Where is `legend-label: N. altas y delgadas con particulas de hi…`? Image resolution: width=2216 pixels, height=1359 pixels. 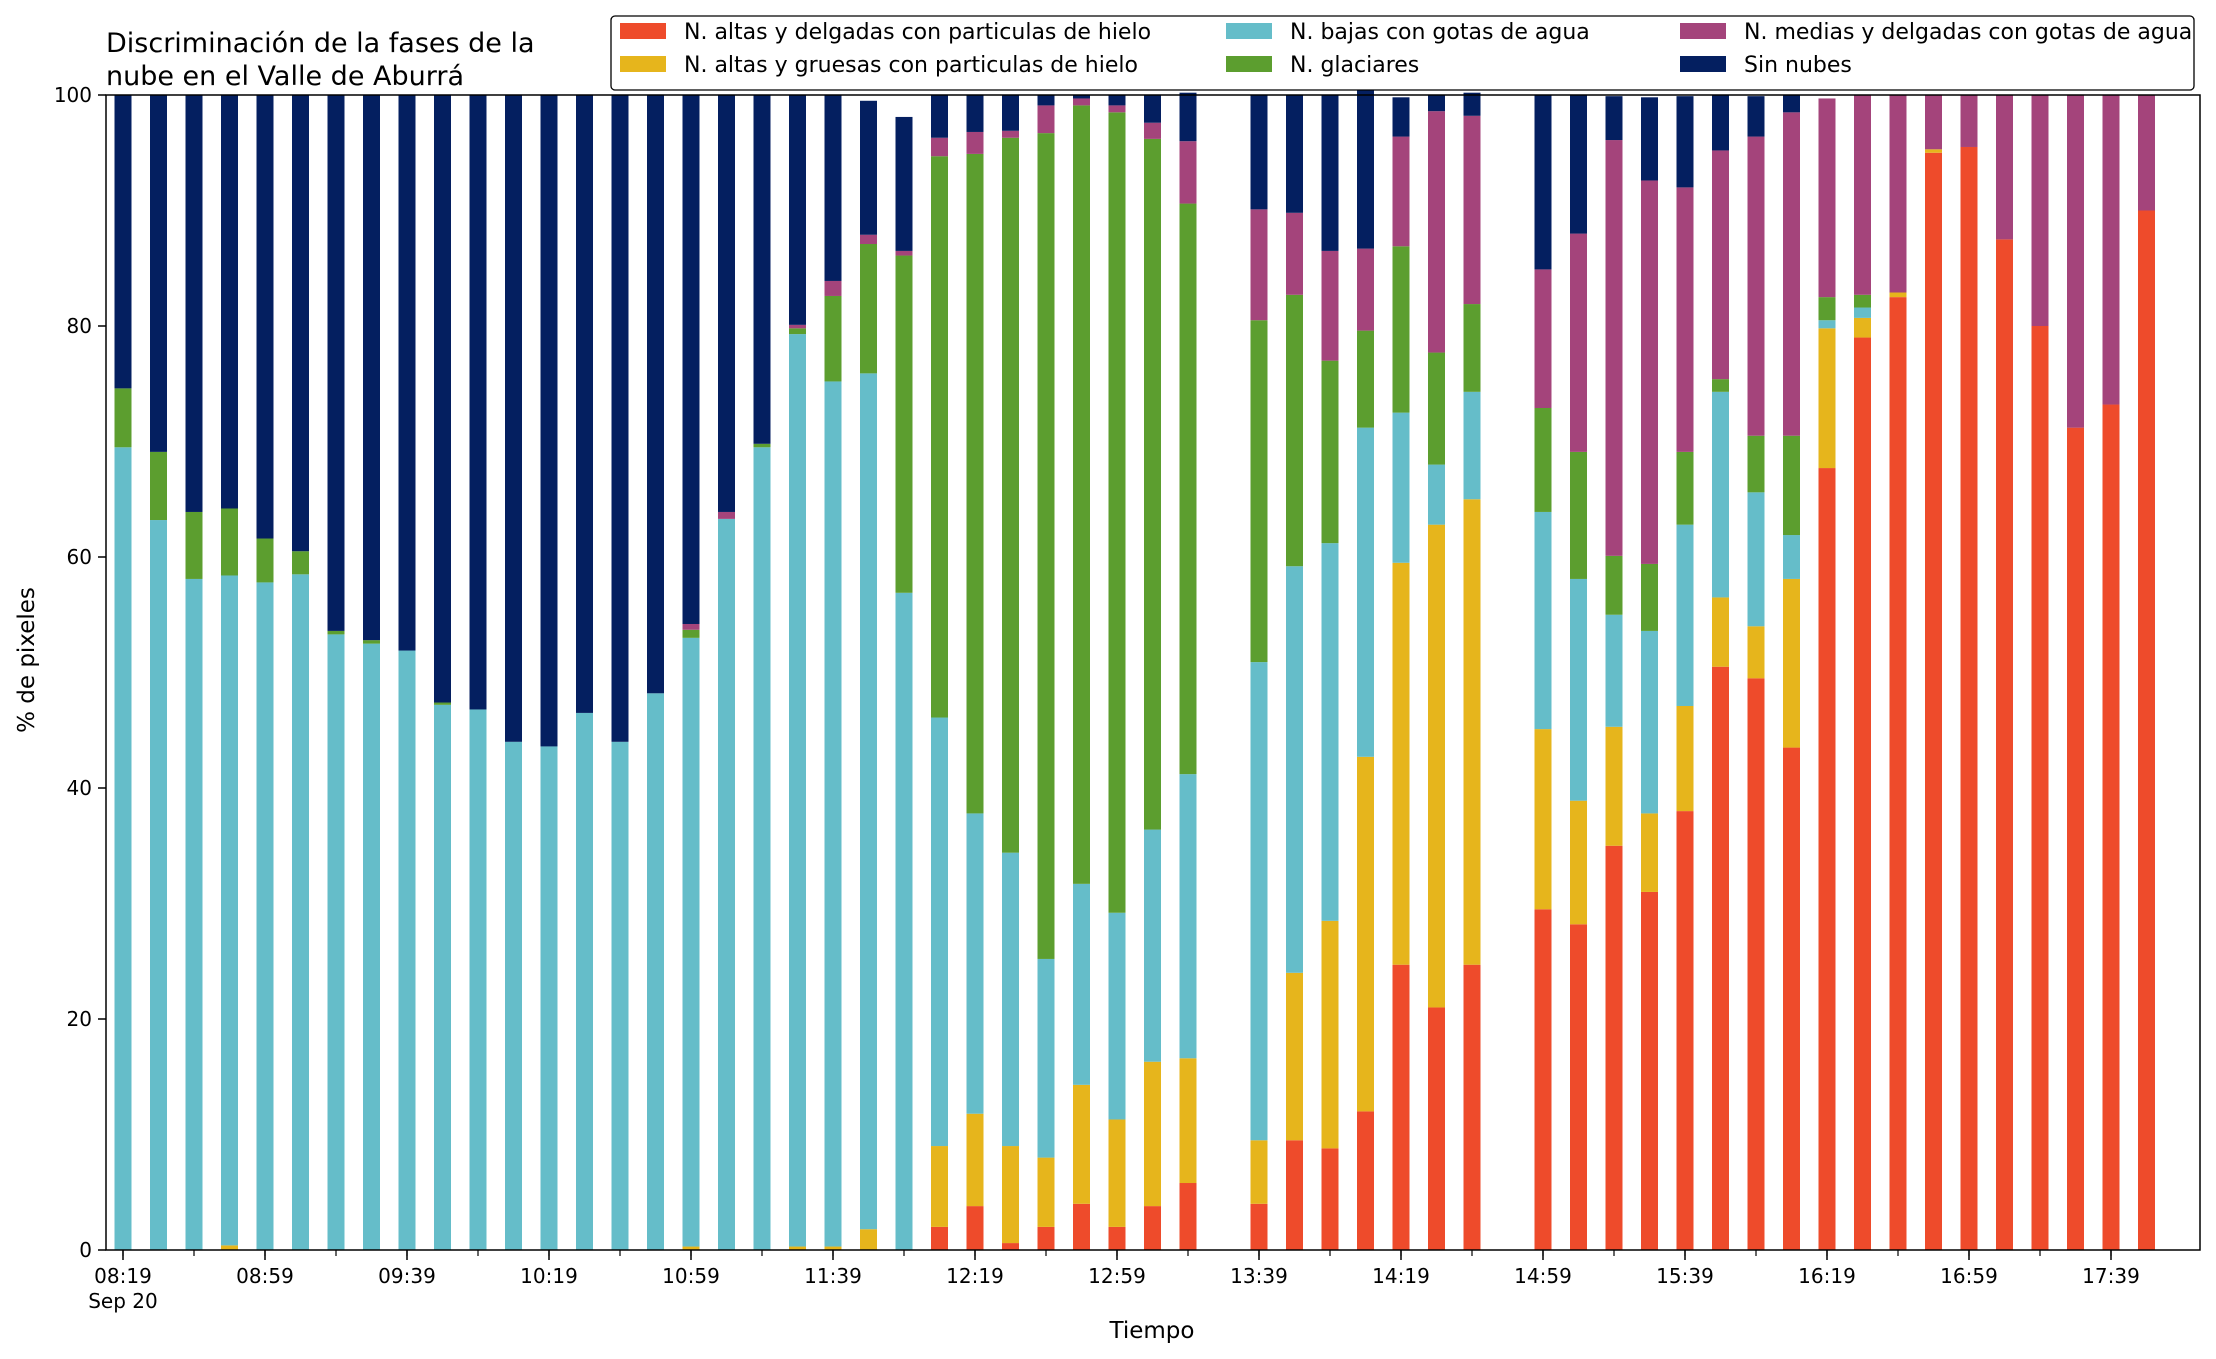 legend-label: N. altas y delgadas con particulas de hi… is located at coordinates (917, 32).